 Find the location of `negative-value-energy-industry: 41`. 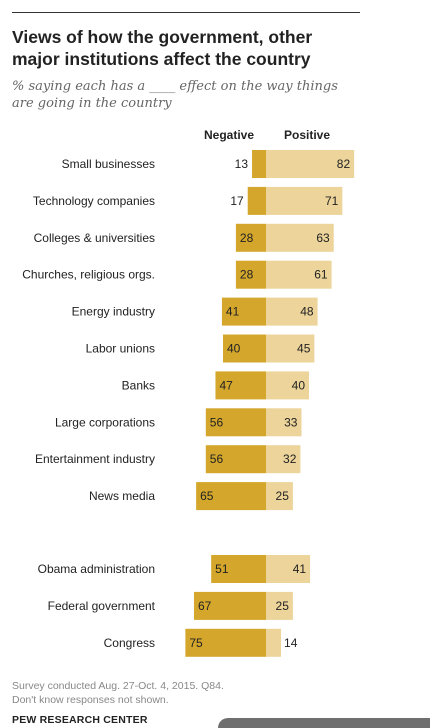

negative-value-energy-industry: 41 is located at coordinates (233, 312).